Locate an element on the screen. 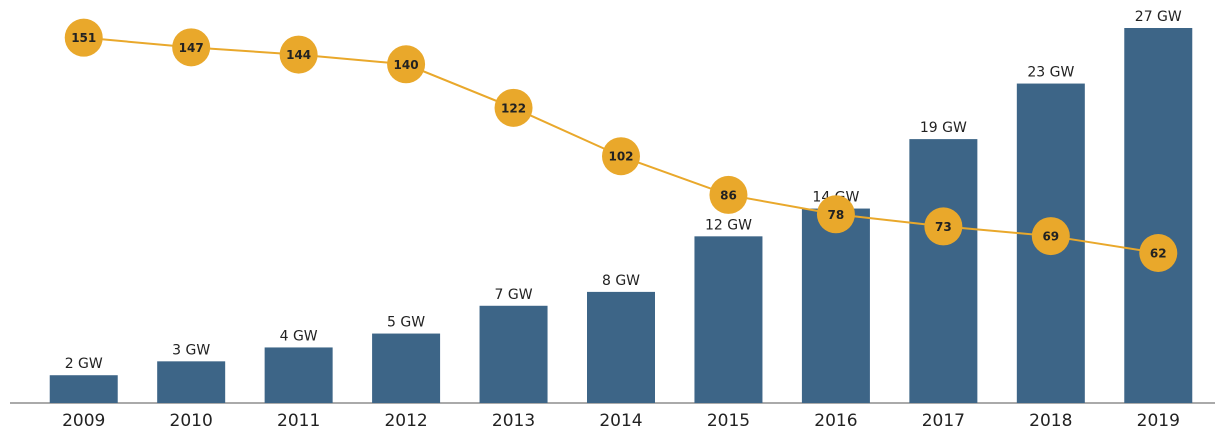 The image size is (1227, 432). point-label: 122 is located at coordinates (513, 108).